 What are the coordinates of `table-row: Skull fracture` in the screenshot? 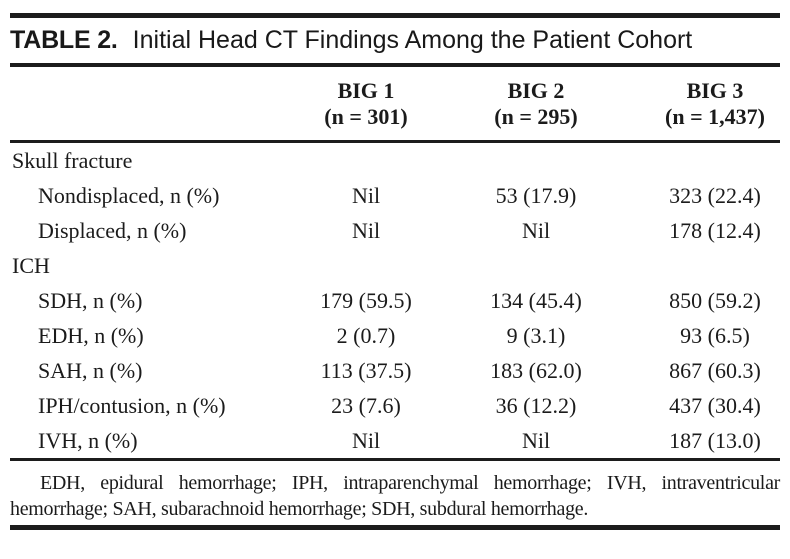 It's located at (395, 160).